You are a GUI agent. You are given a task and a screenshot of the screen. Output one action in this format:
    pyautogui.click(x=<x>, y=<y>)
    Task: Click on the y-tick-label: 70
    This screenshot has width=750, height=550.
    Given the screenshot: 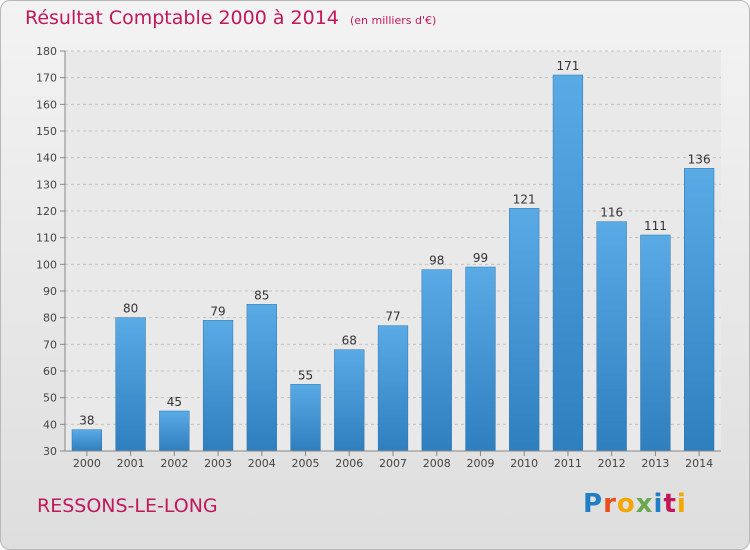 What is the action you would take?
    pyautogui.click(x=50, y=344)
    